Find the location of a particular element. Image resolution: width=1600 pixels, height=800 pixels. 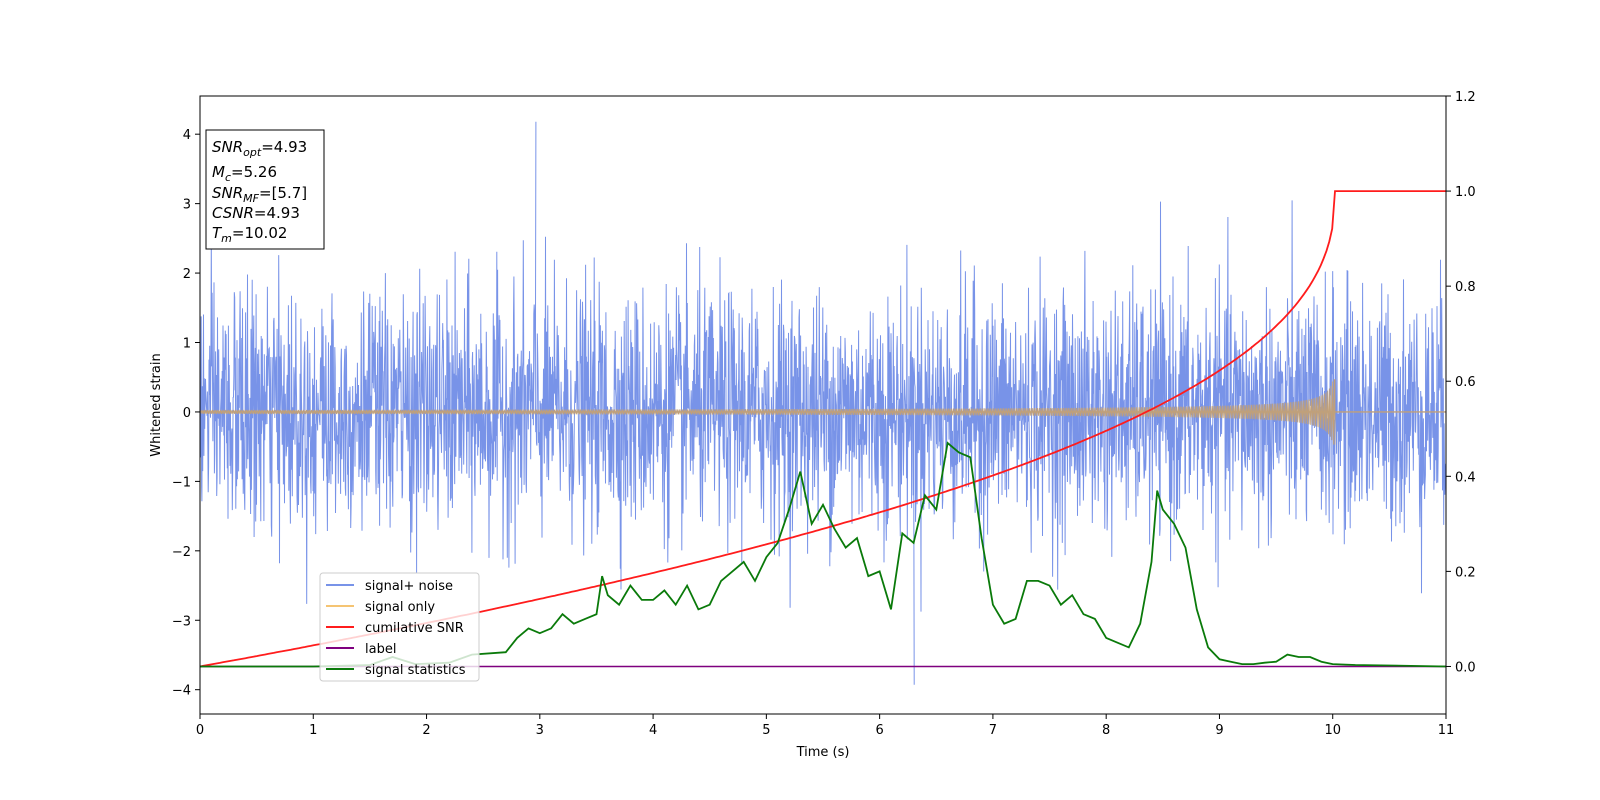

y-tick-label: 1 is located at coordinates (187, 344).